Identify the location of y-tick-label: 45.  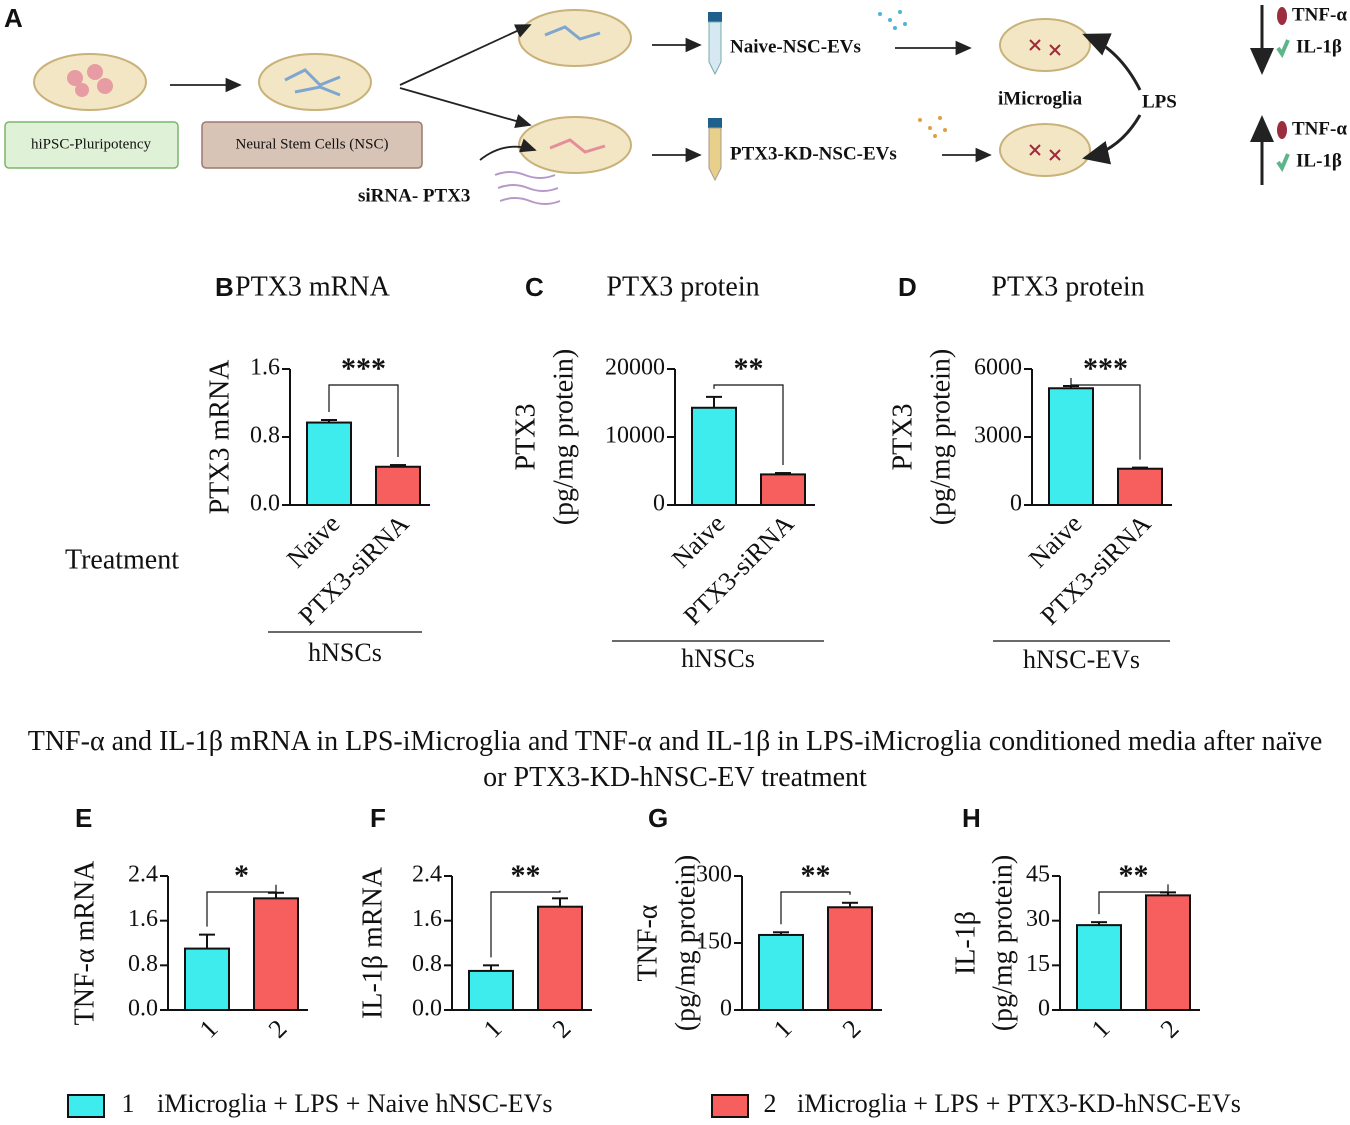
(1038, 875).